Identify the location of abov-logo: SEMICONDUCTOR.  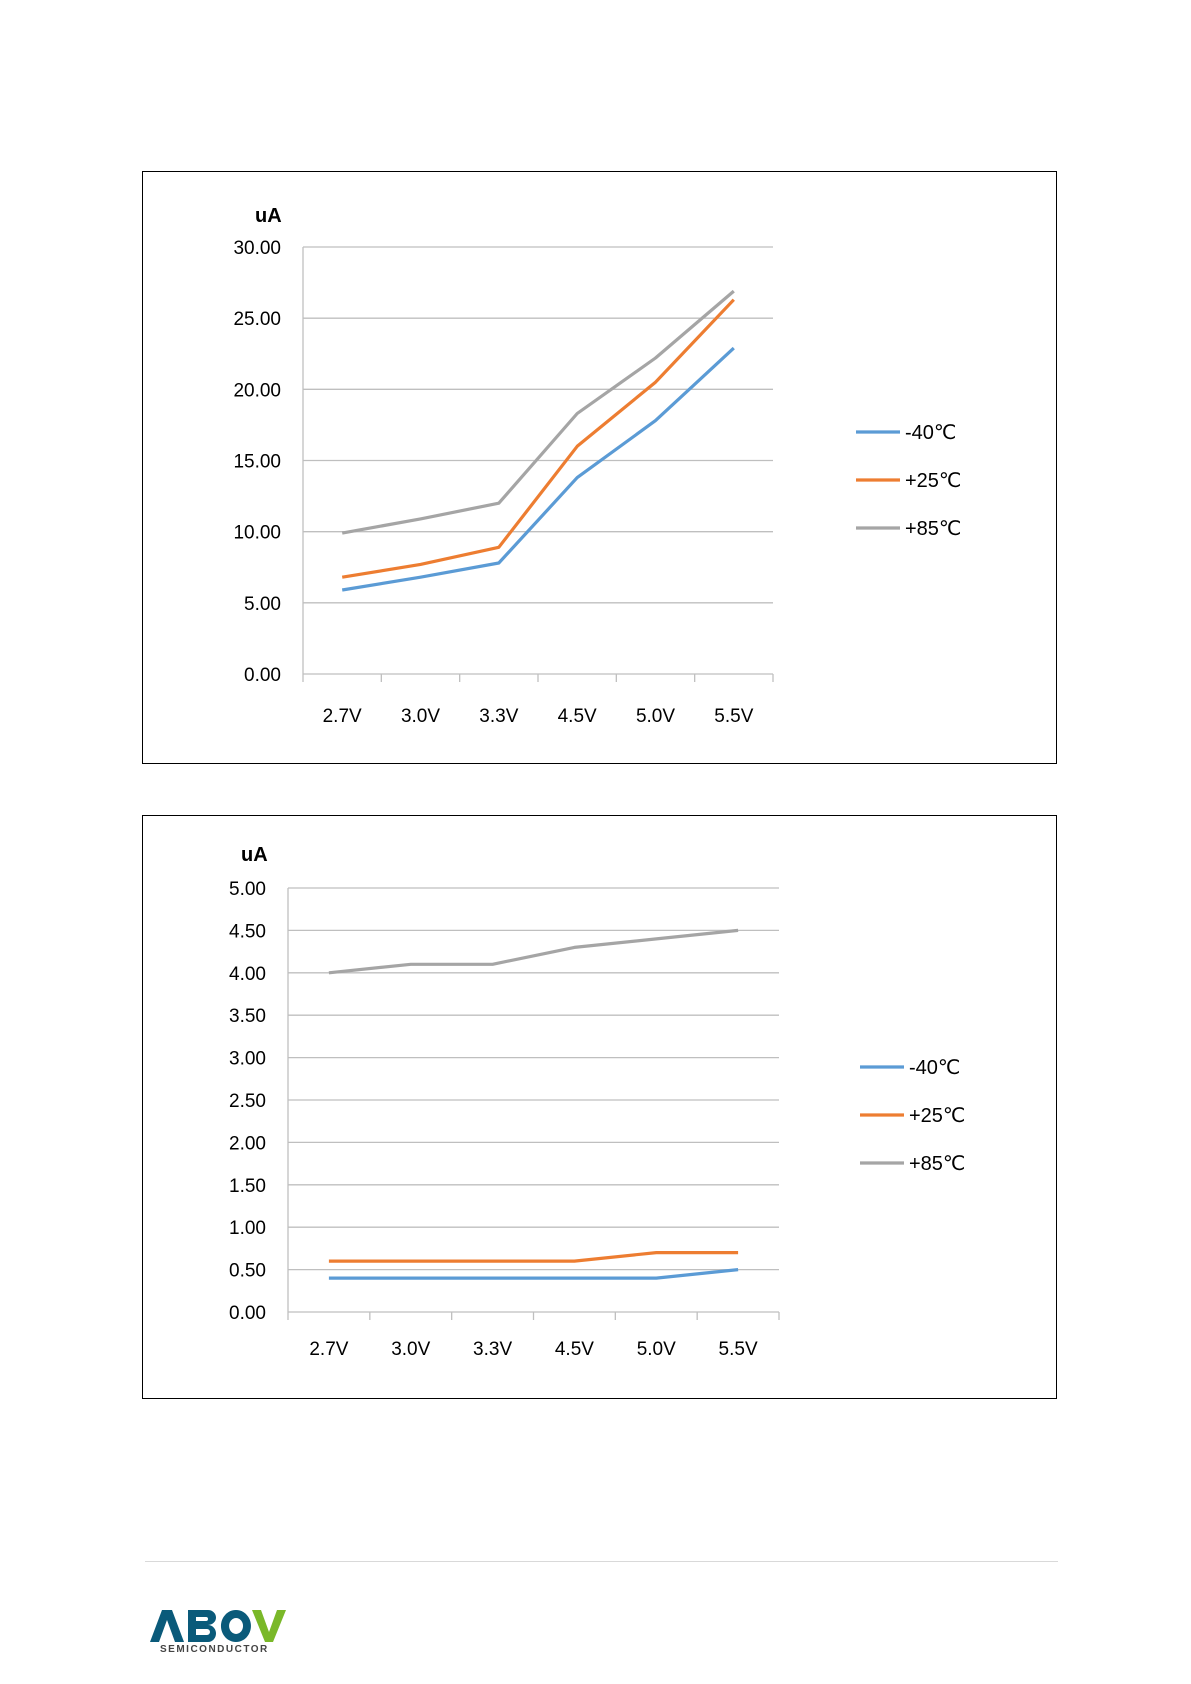
(218, 1645).